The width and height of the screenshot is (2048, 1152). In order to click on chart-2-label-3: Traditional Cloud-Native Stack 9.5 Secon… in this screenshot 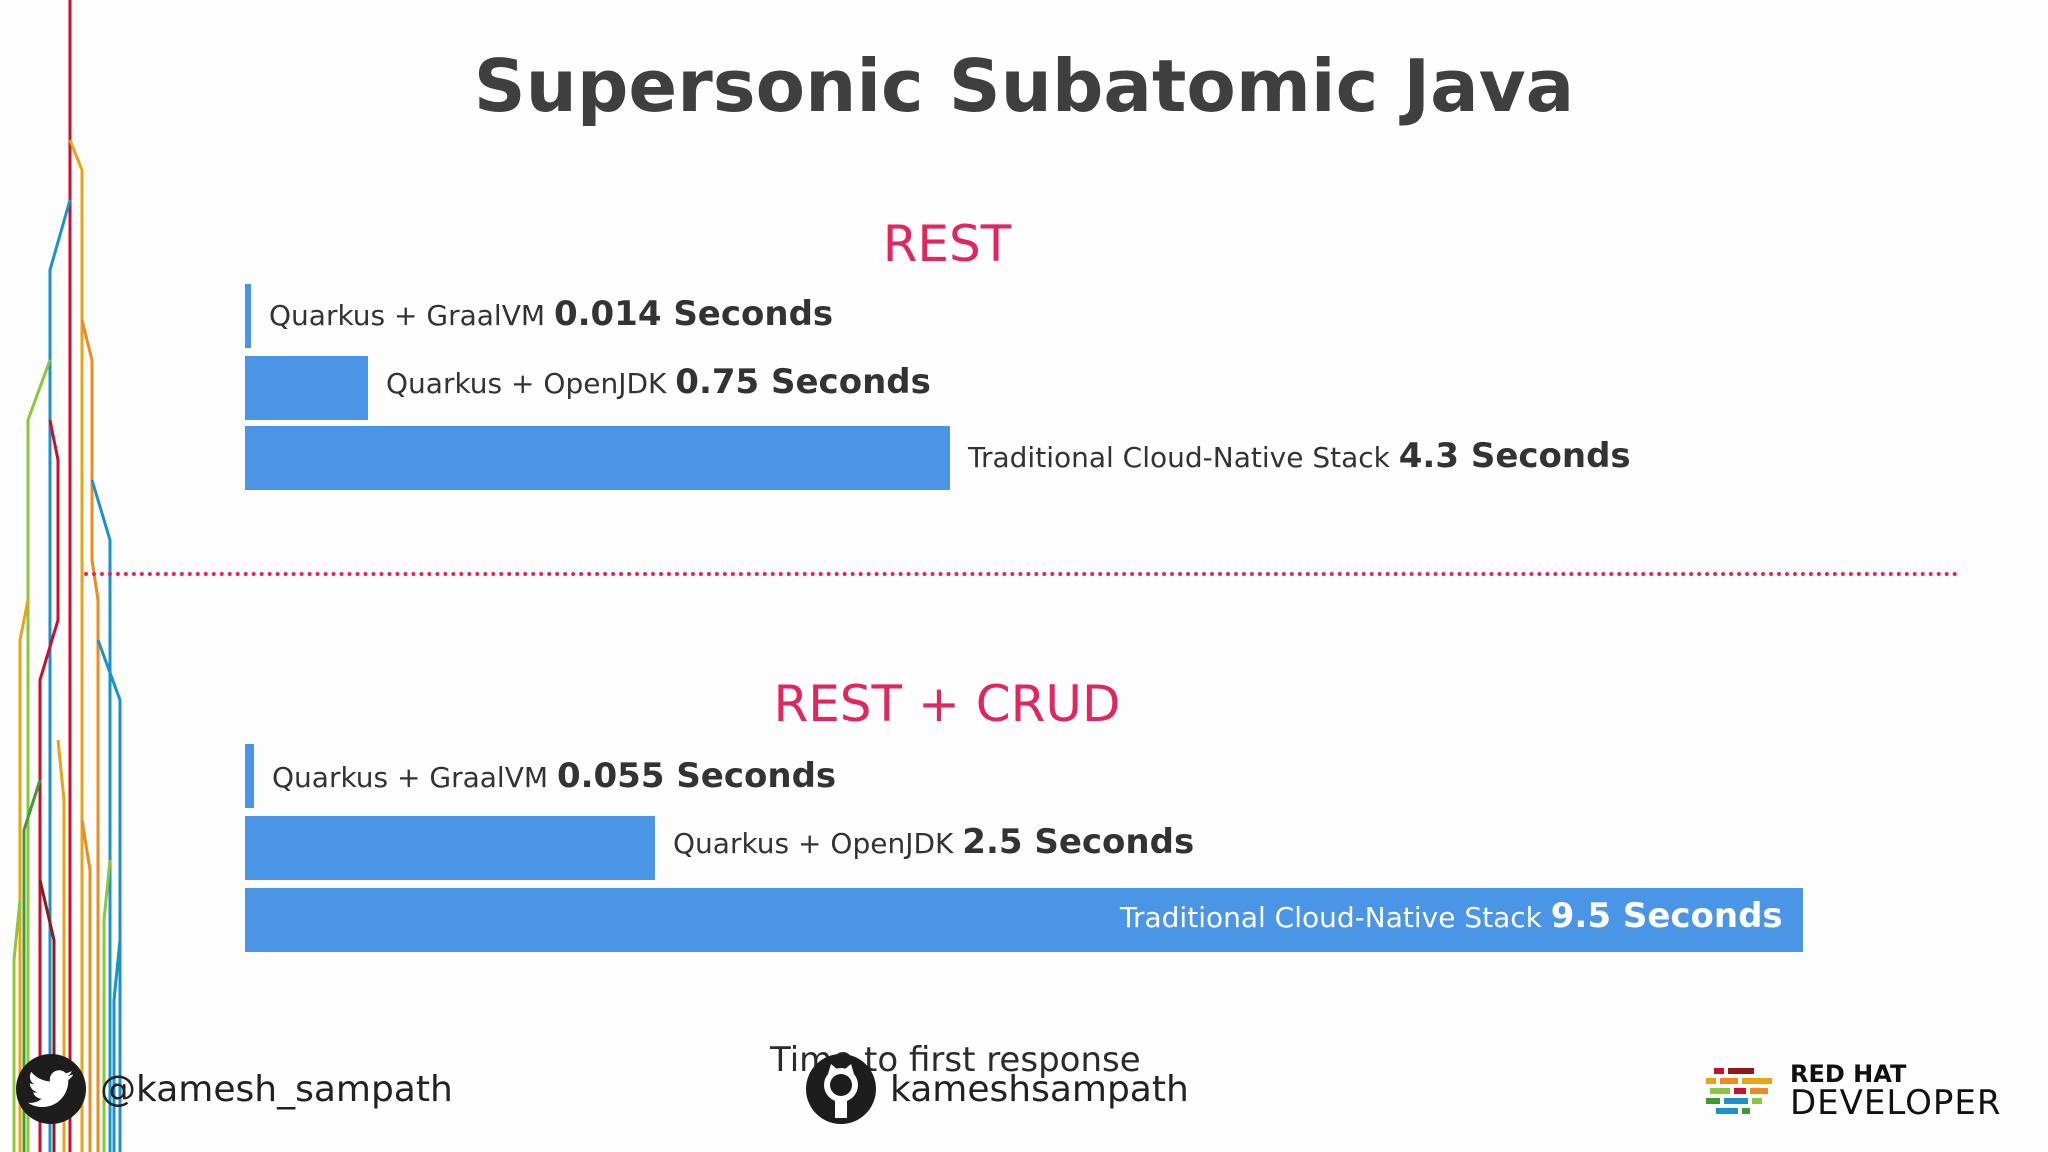, I will do `click(1451, 916)`.